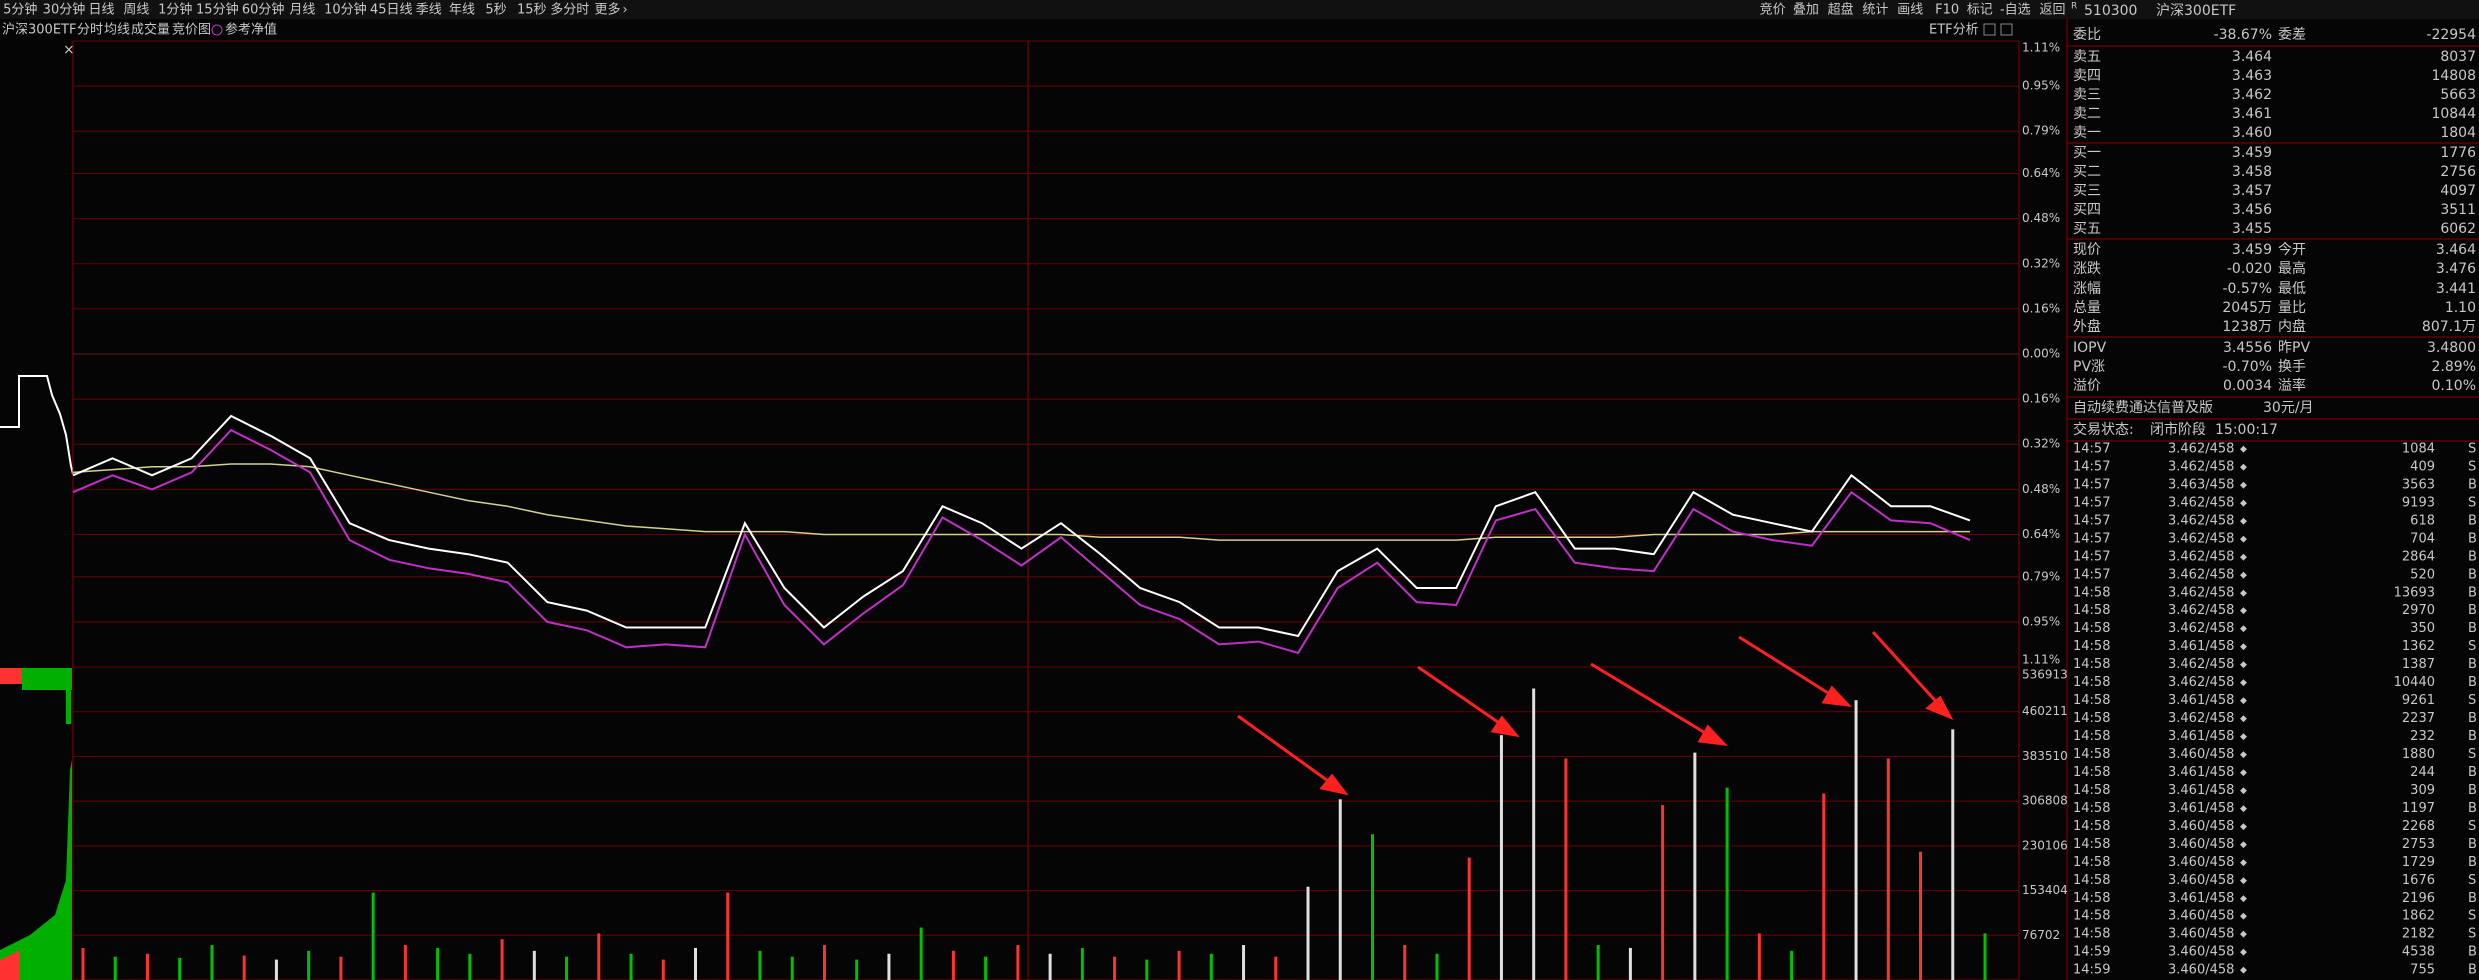 This screenshot has width=2479, height=980. Describe the element at coordinates (2418, 449) in the screenshot. I see `tick-volume: 1084` at that location.